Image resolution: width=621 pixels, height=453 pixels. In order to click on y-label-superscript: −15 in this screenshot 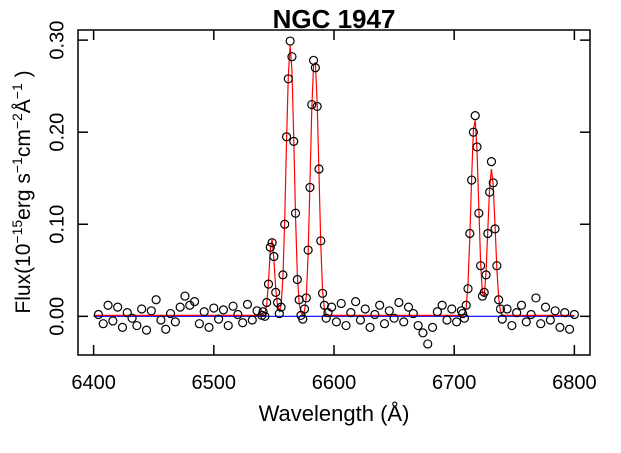, I will do `click(17, 232)`.